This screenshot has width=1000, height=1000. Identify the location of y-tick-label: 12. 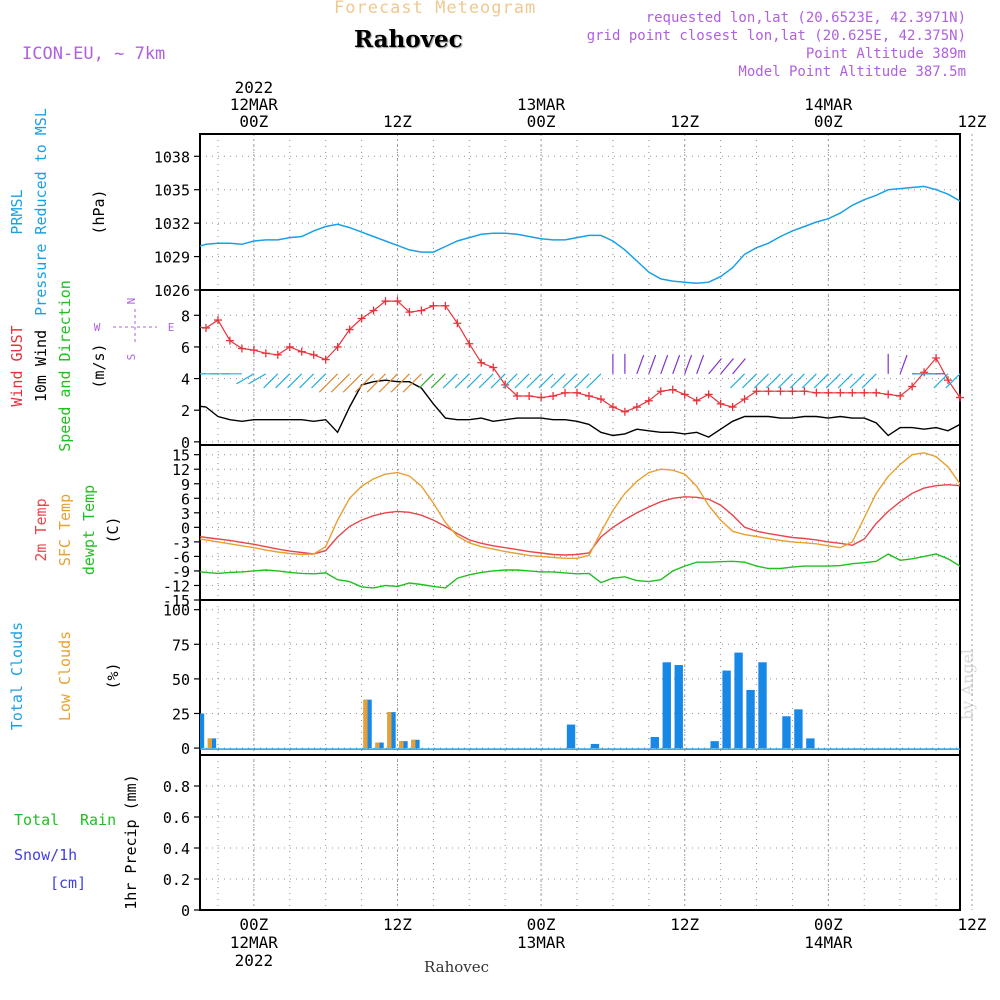
(181, 470).